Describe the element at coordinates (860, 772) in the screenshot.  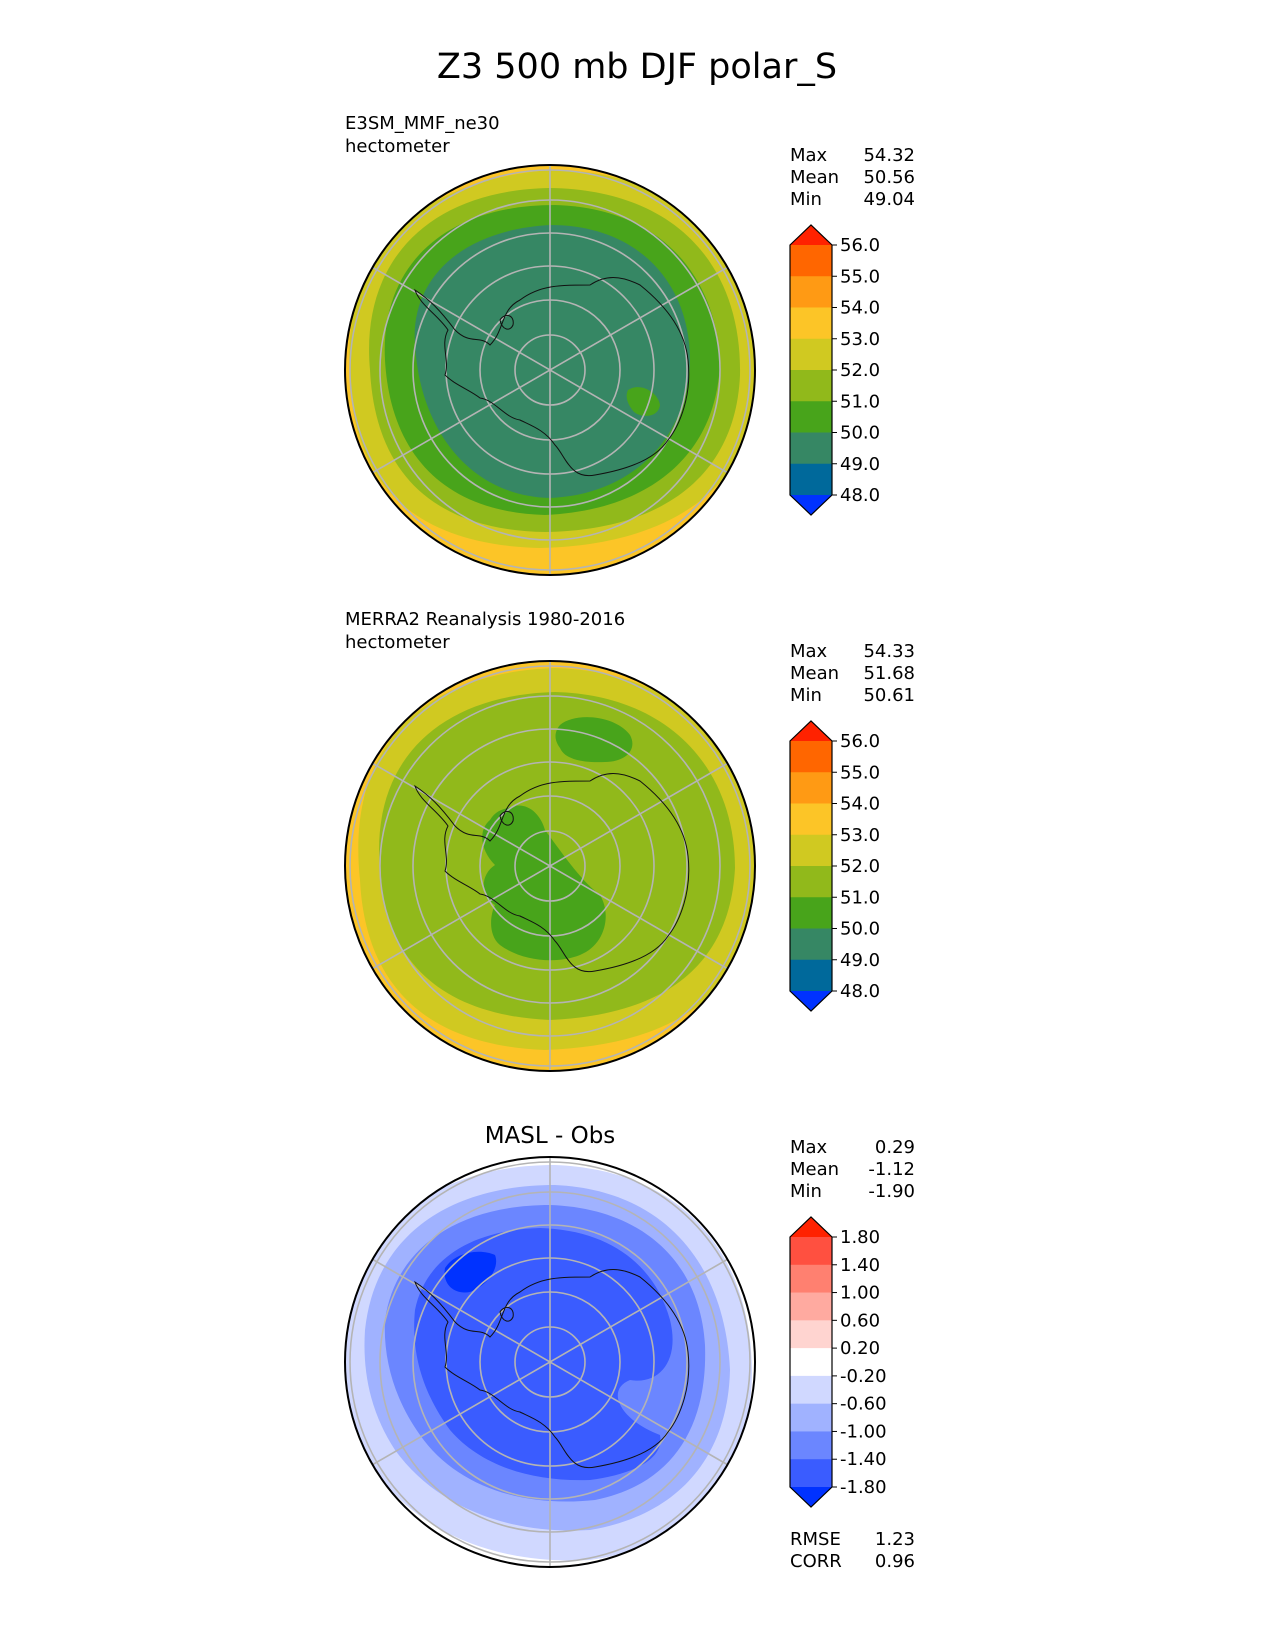
I see `colorbar-tick-label: 55.0` at that location.